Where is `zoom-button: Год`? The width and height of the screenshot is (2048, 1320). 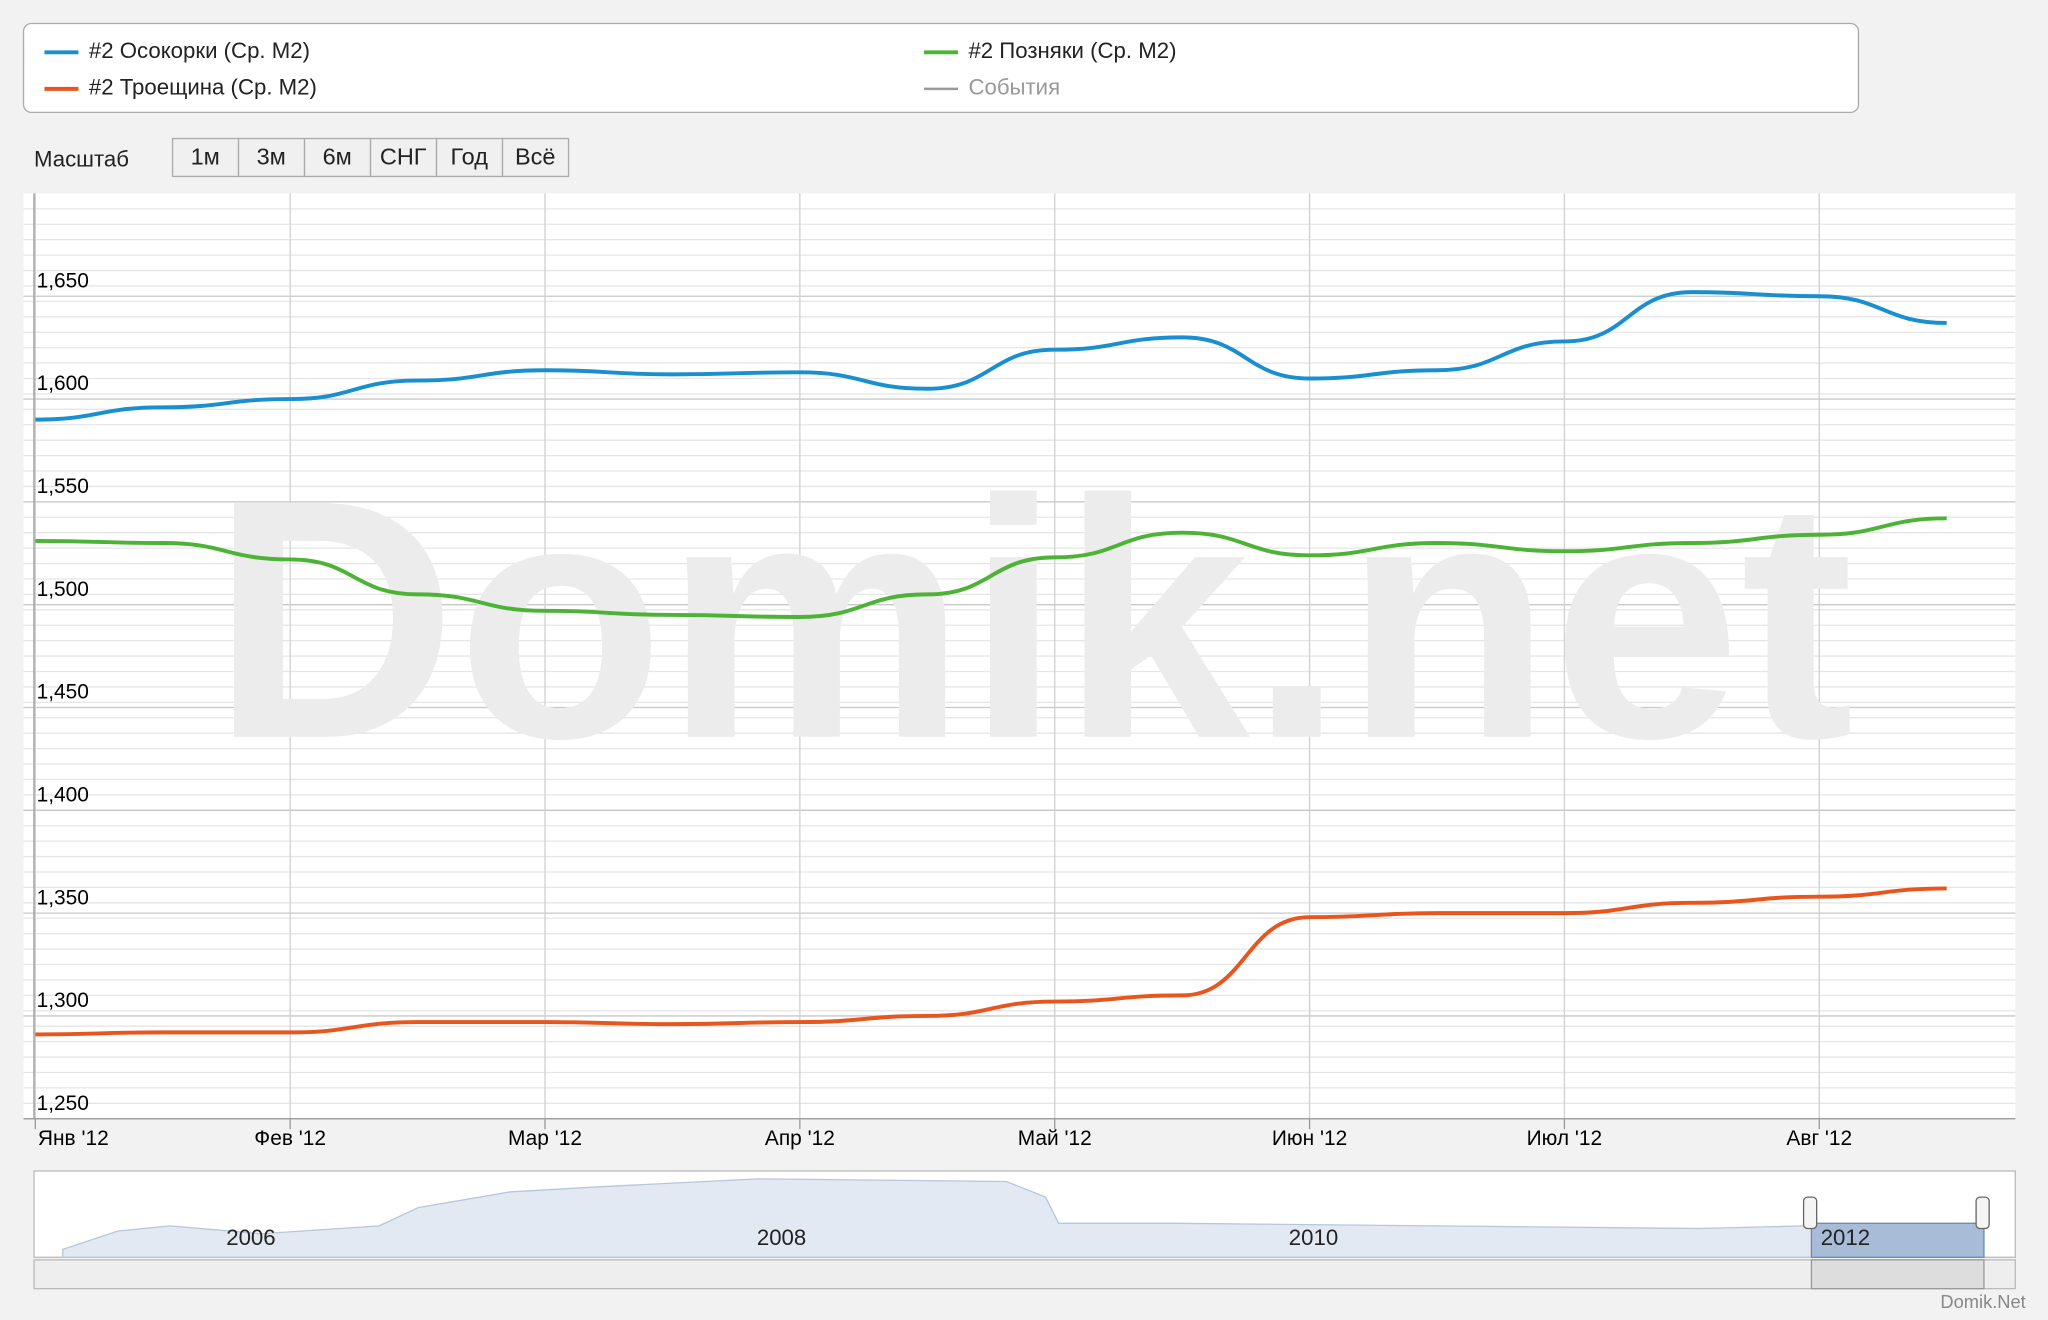
zoom-button: Год is located at coordinates (469, 157).